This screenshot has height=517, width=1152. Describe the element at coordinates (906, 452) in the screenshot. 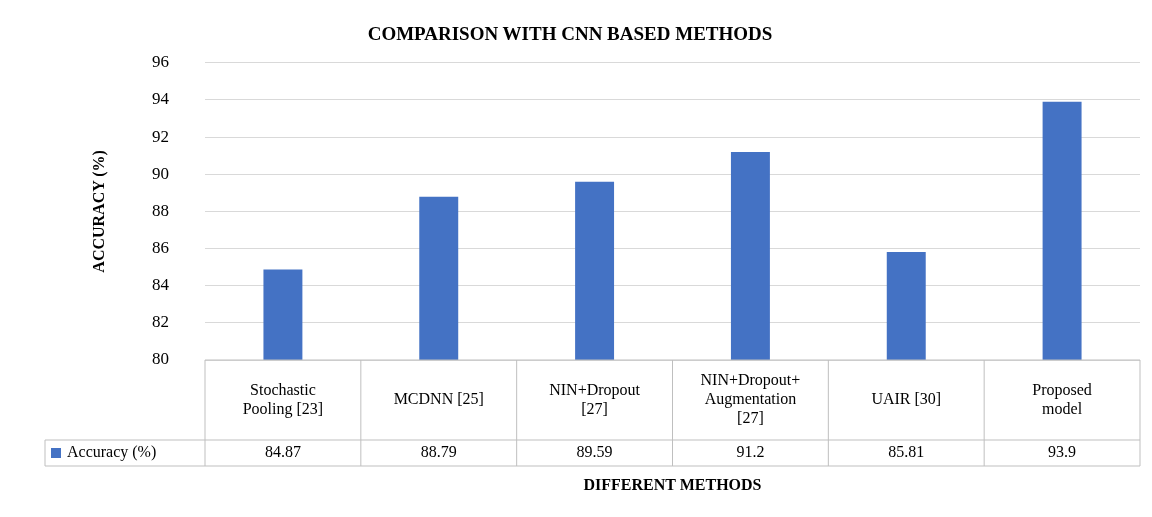

I see `data-label: 85.81` at that location.